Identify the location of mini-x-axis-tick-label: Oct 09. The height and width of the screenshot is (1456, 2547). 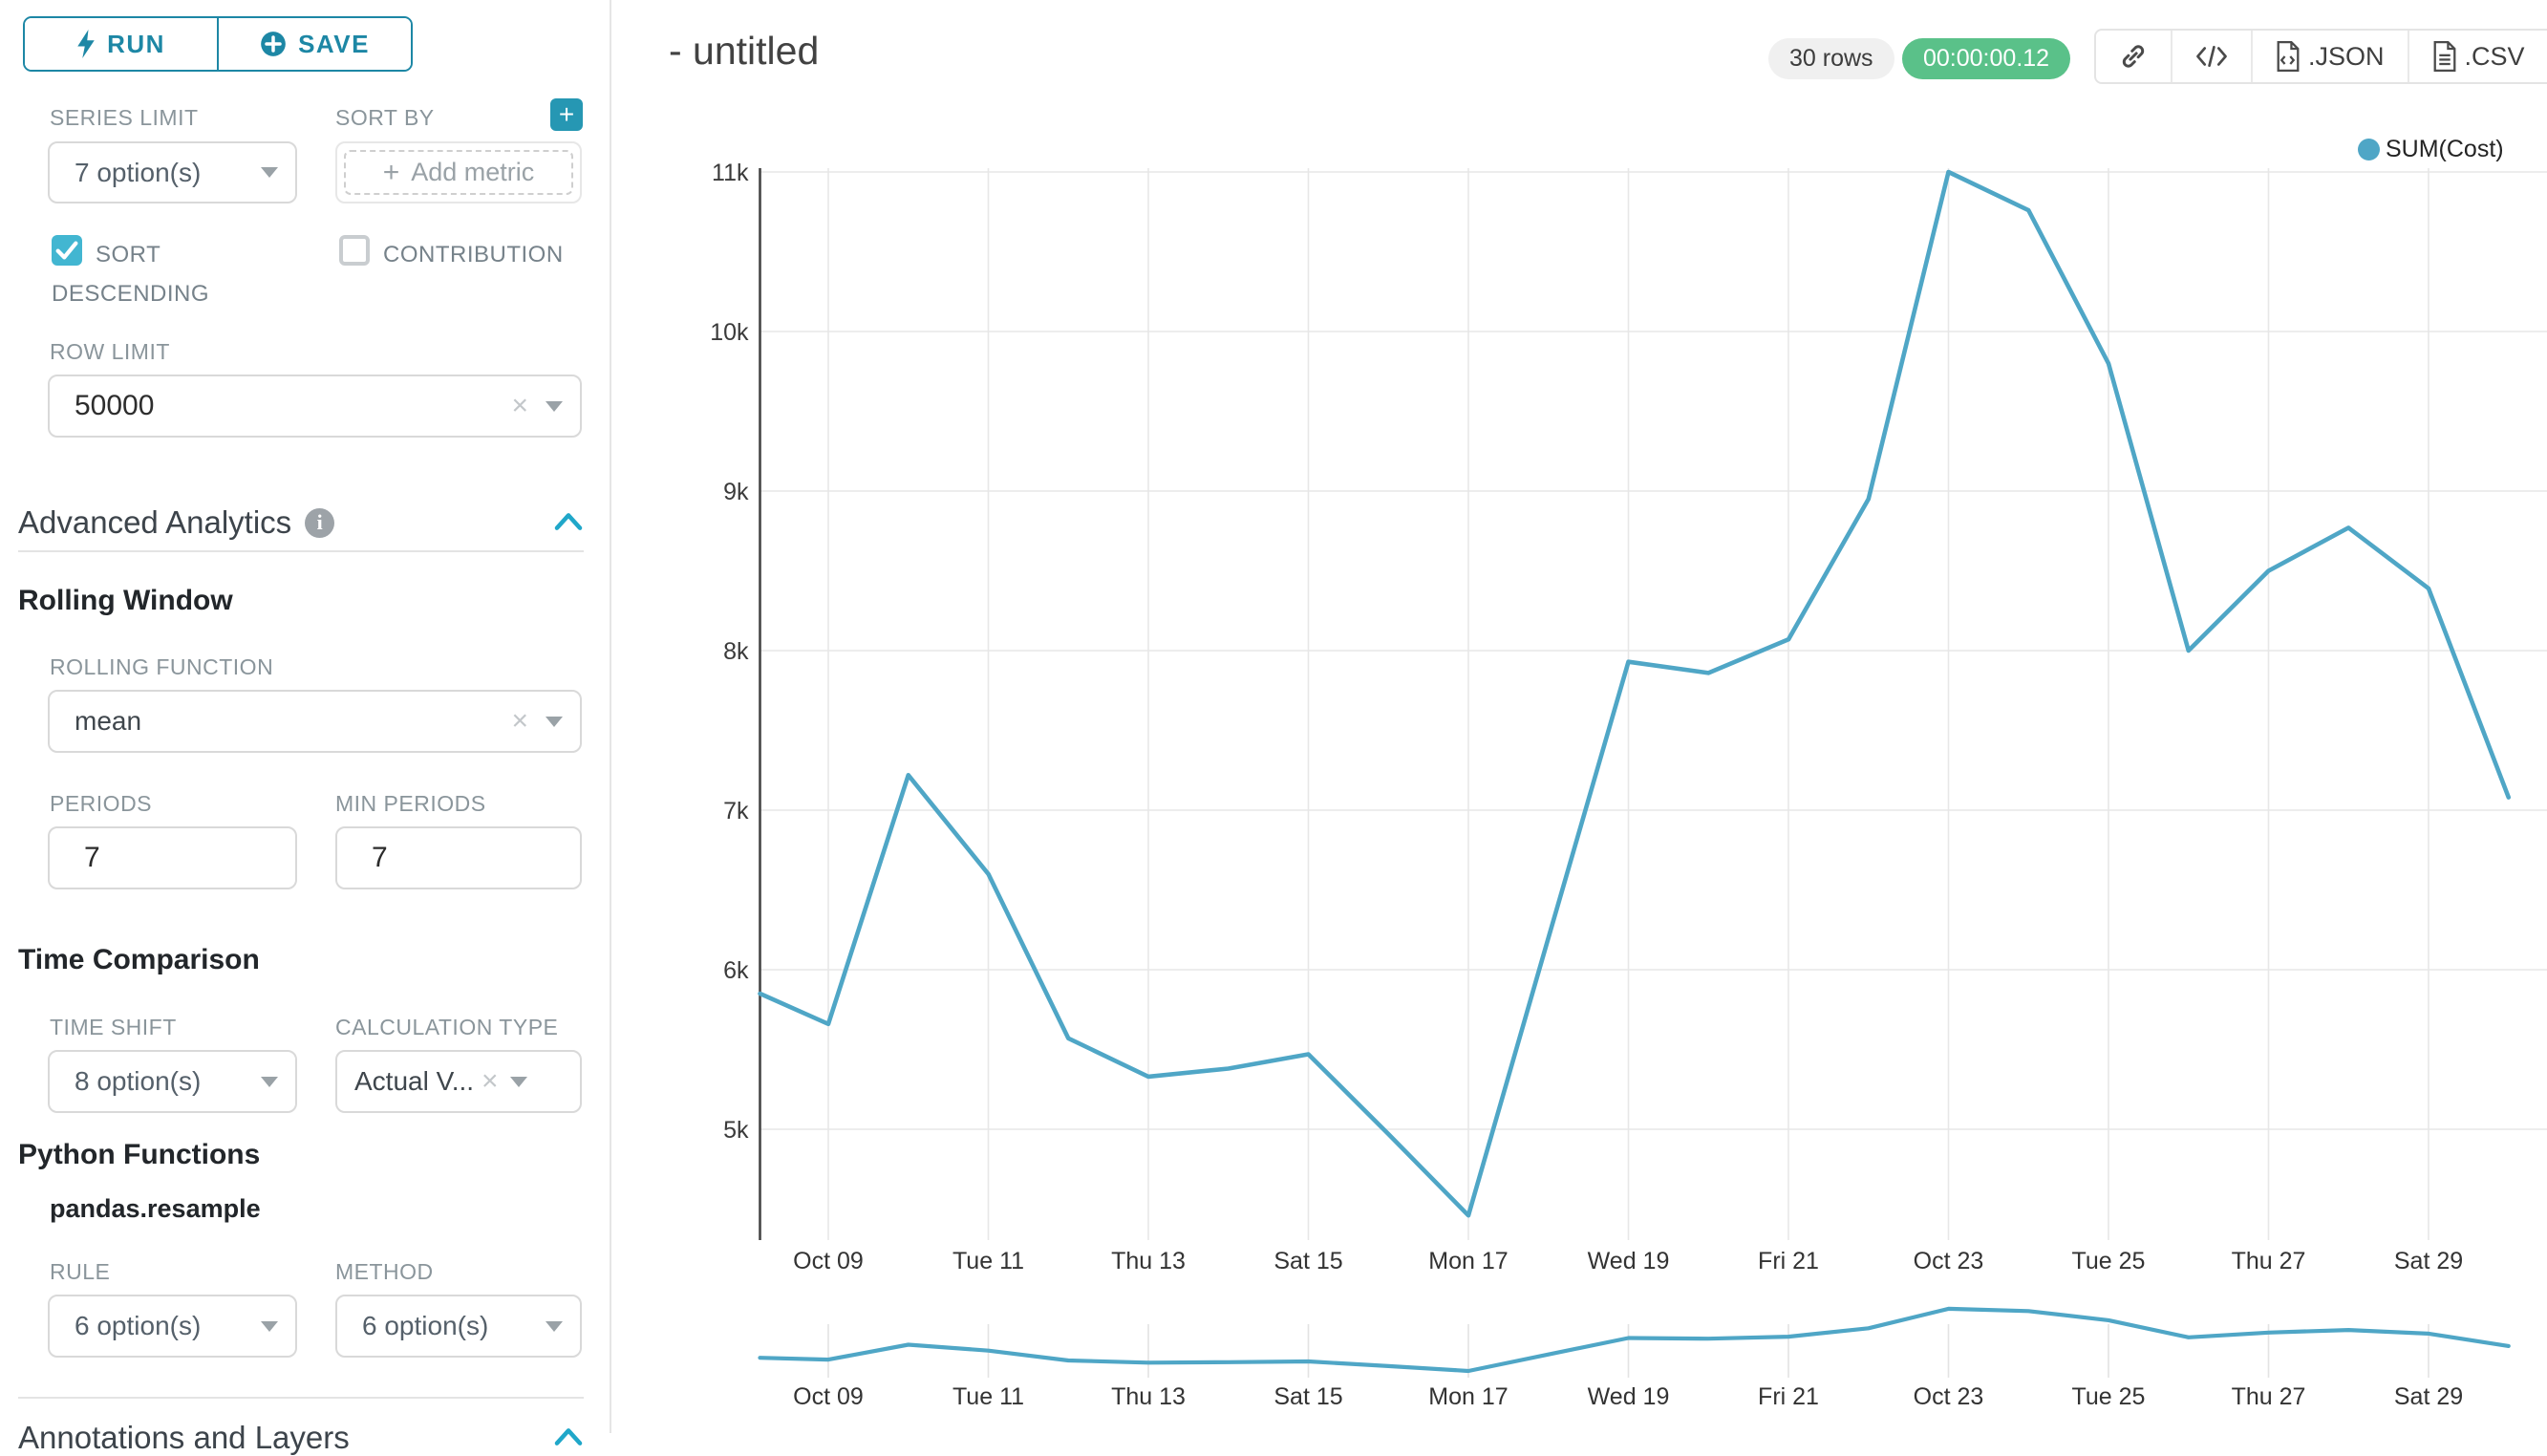
(828, 1396).